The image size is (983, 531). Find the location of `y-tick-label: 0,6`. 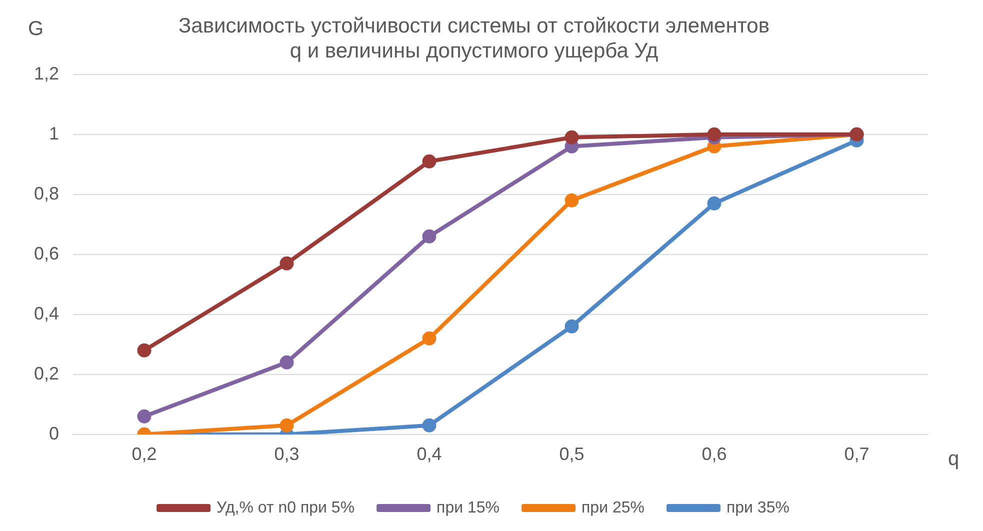

y-tick-label: 0,6 is located at coordinates (47, 253).